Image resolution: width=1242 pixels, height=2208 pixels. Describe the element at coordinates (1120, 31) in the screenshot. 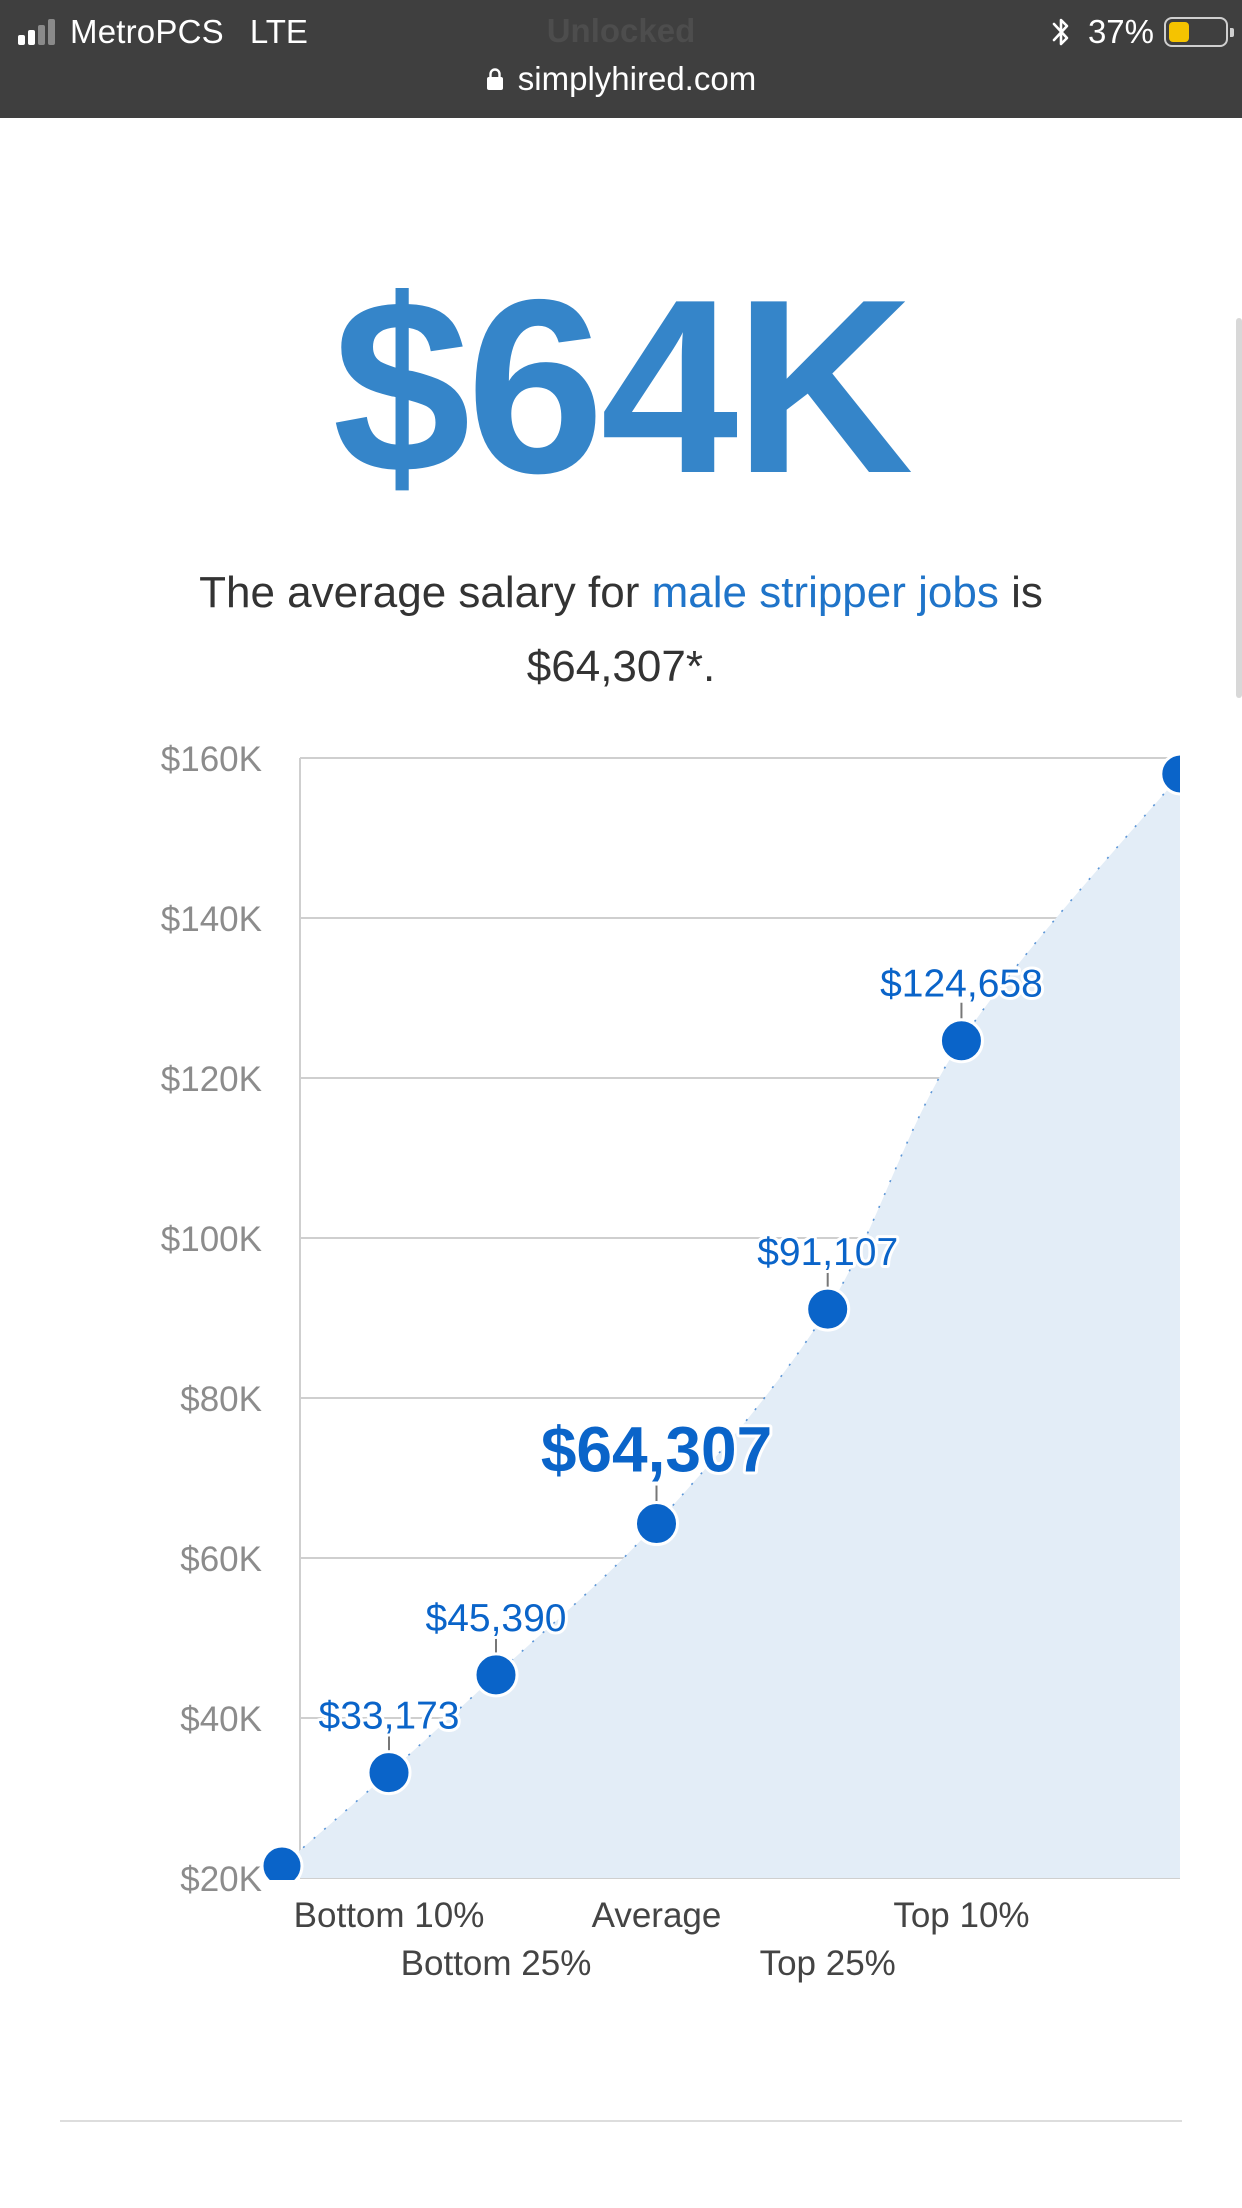

I see `battery-percent: 37%` at that location.